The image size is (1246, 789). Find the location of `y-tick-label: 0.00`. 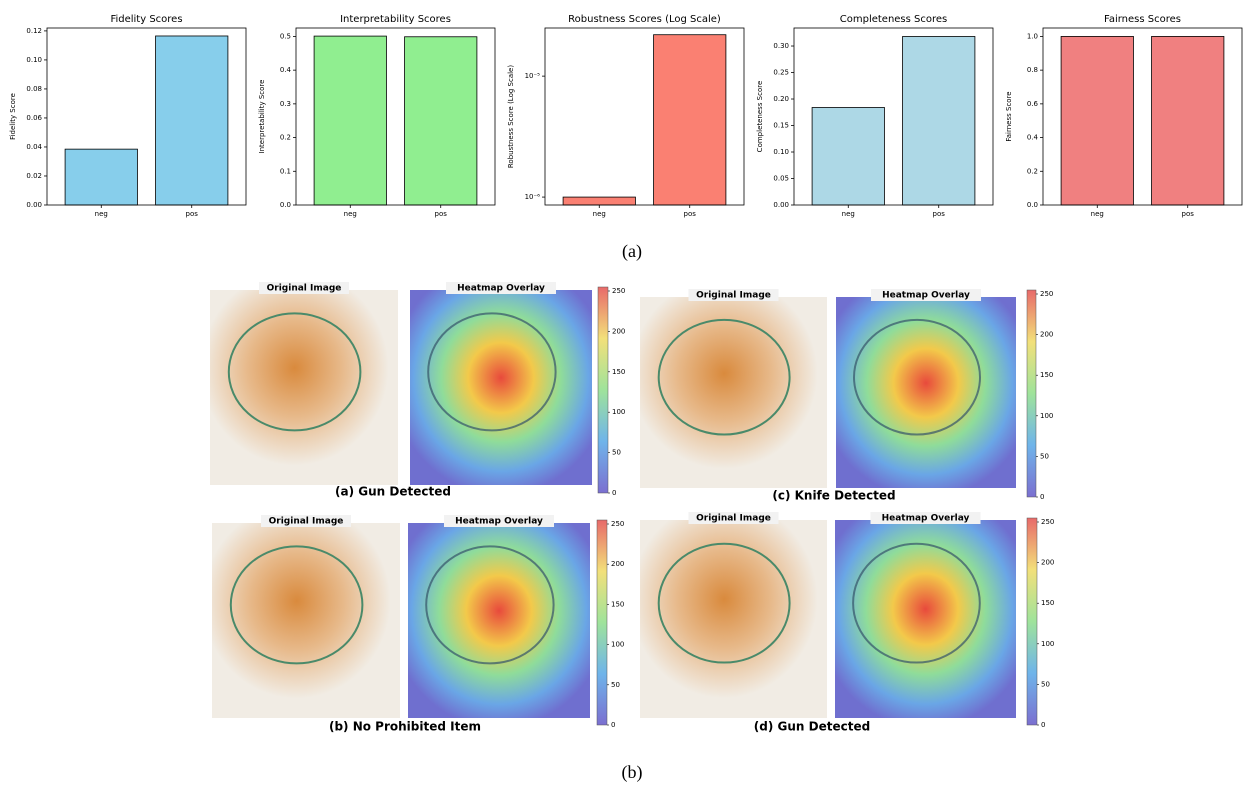

y-tick-label: 0.00 is located at coordinates (781, 205).